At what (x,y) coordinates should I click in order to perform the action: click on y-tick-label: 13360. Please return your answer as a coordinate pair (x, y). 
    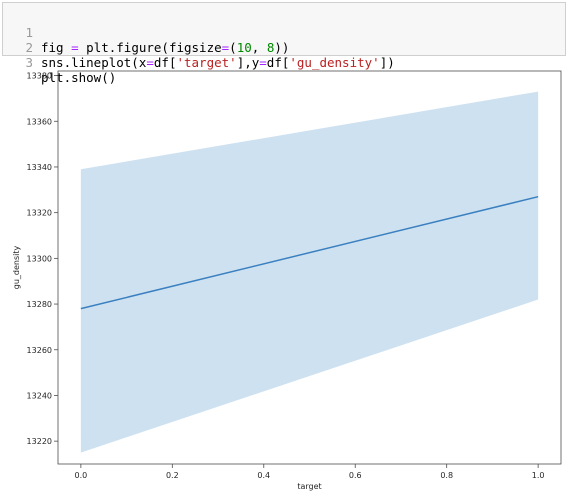
    Looking at the image, I should click on (39, 121).